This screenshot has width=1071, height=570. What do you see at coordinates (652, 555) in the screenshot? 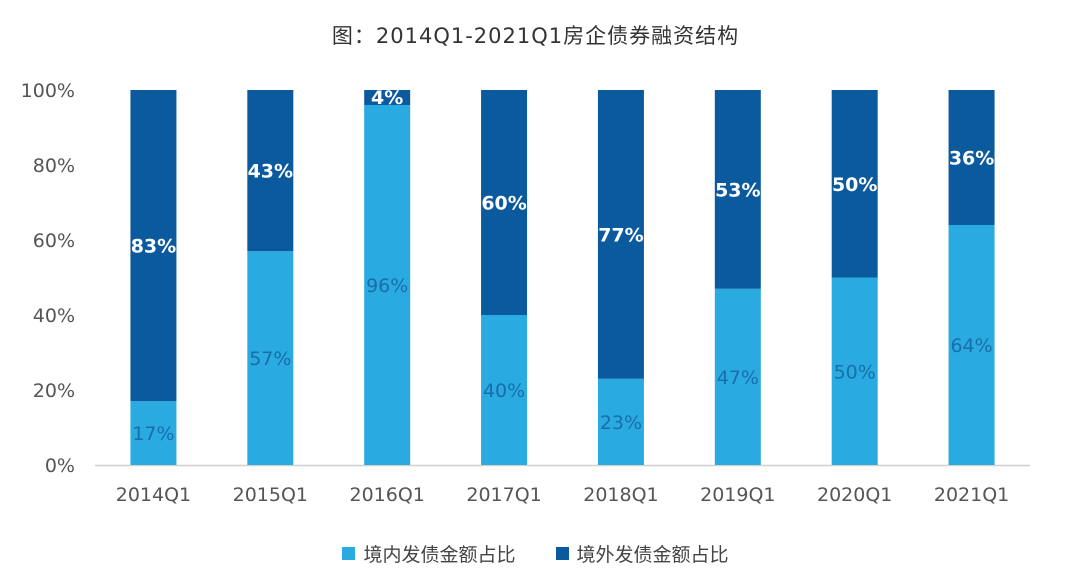
I see `legend-label-overseas: 境外发债金额占比` at bounding box center [652, 555].